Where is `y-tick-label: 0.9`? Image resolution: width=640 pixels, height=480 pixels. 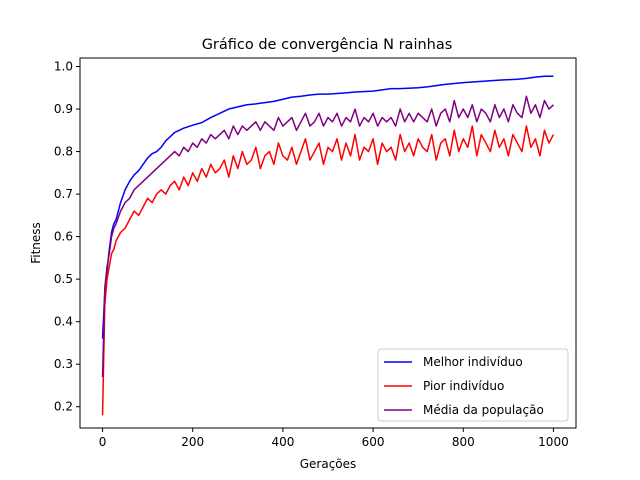
y-tick-label: 0.9 is located at coordinates (63, 109).